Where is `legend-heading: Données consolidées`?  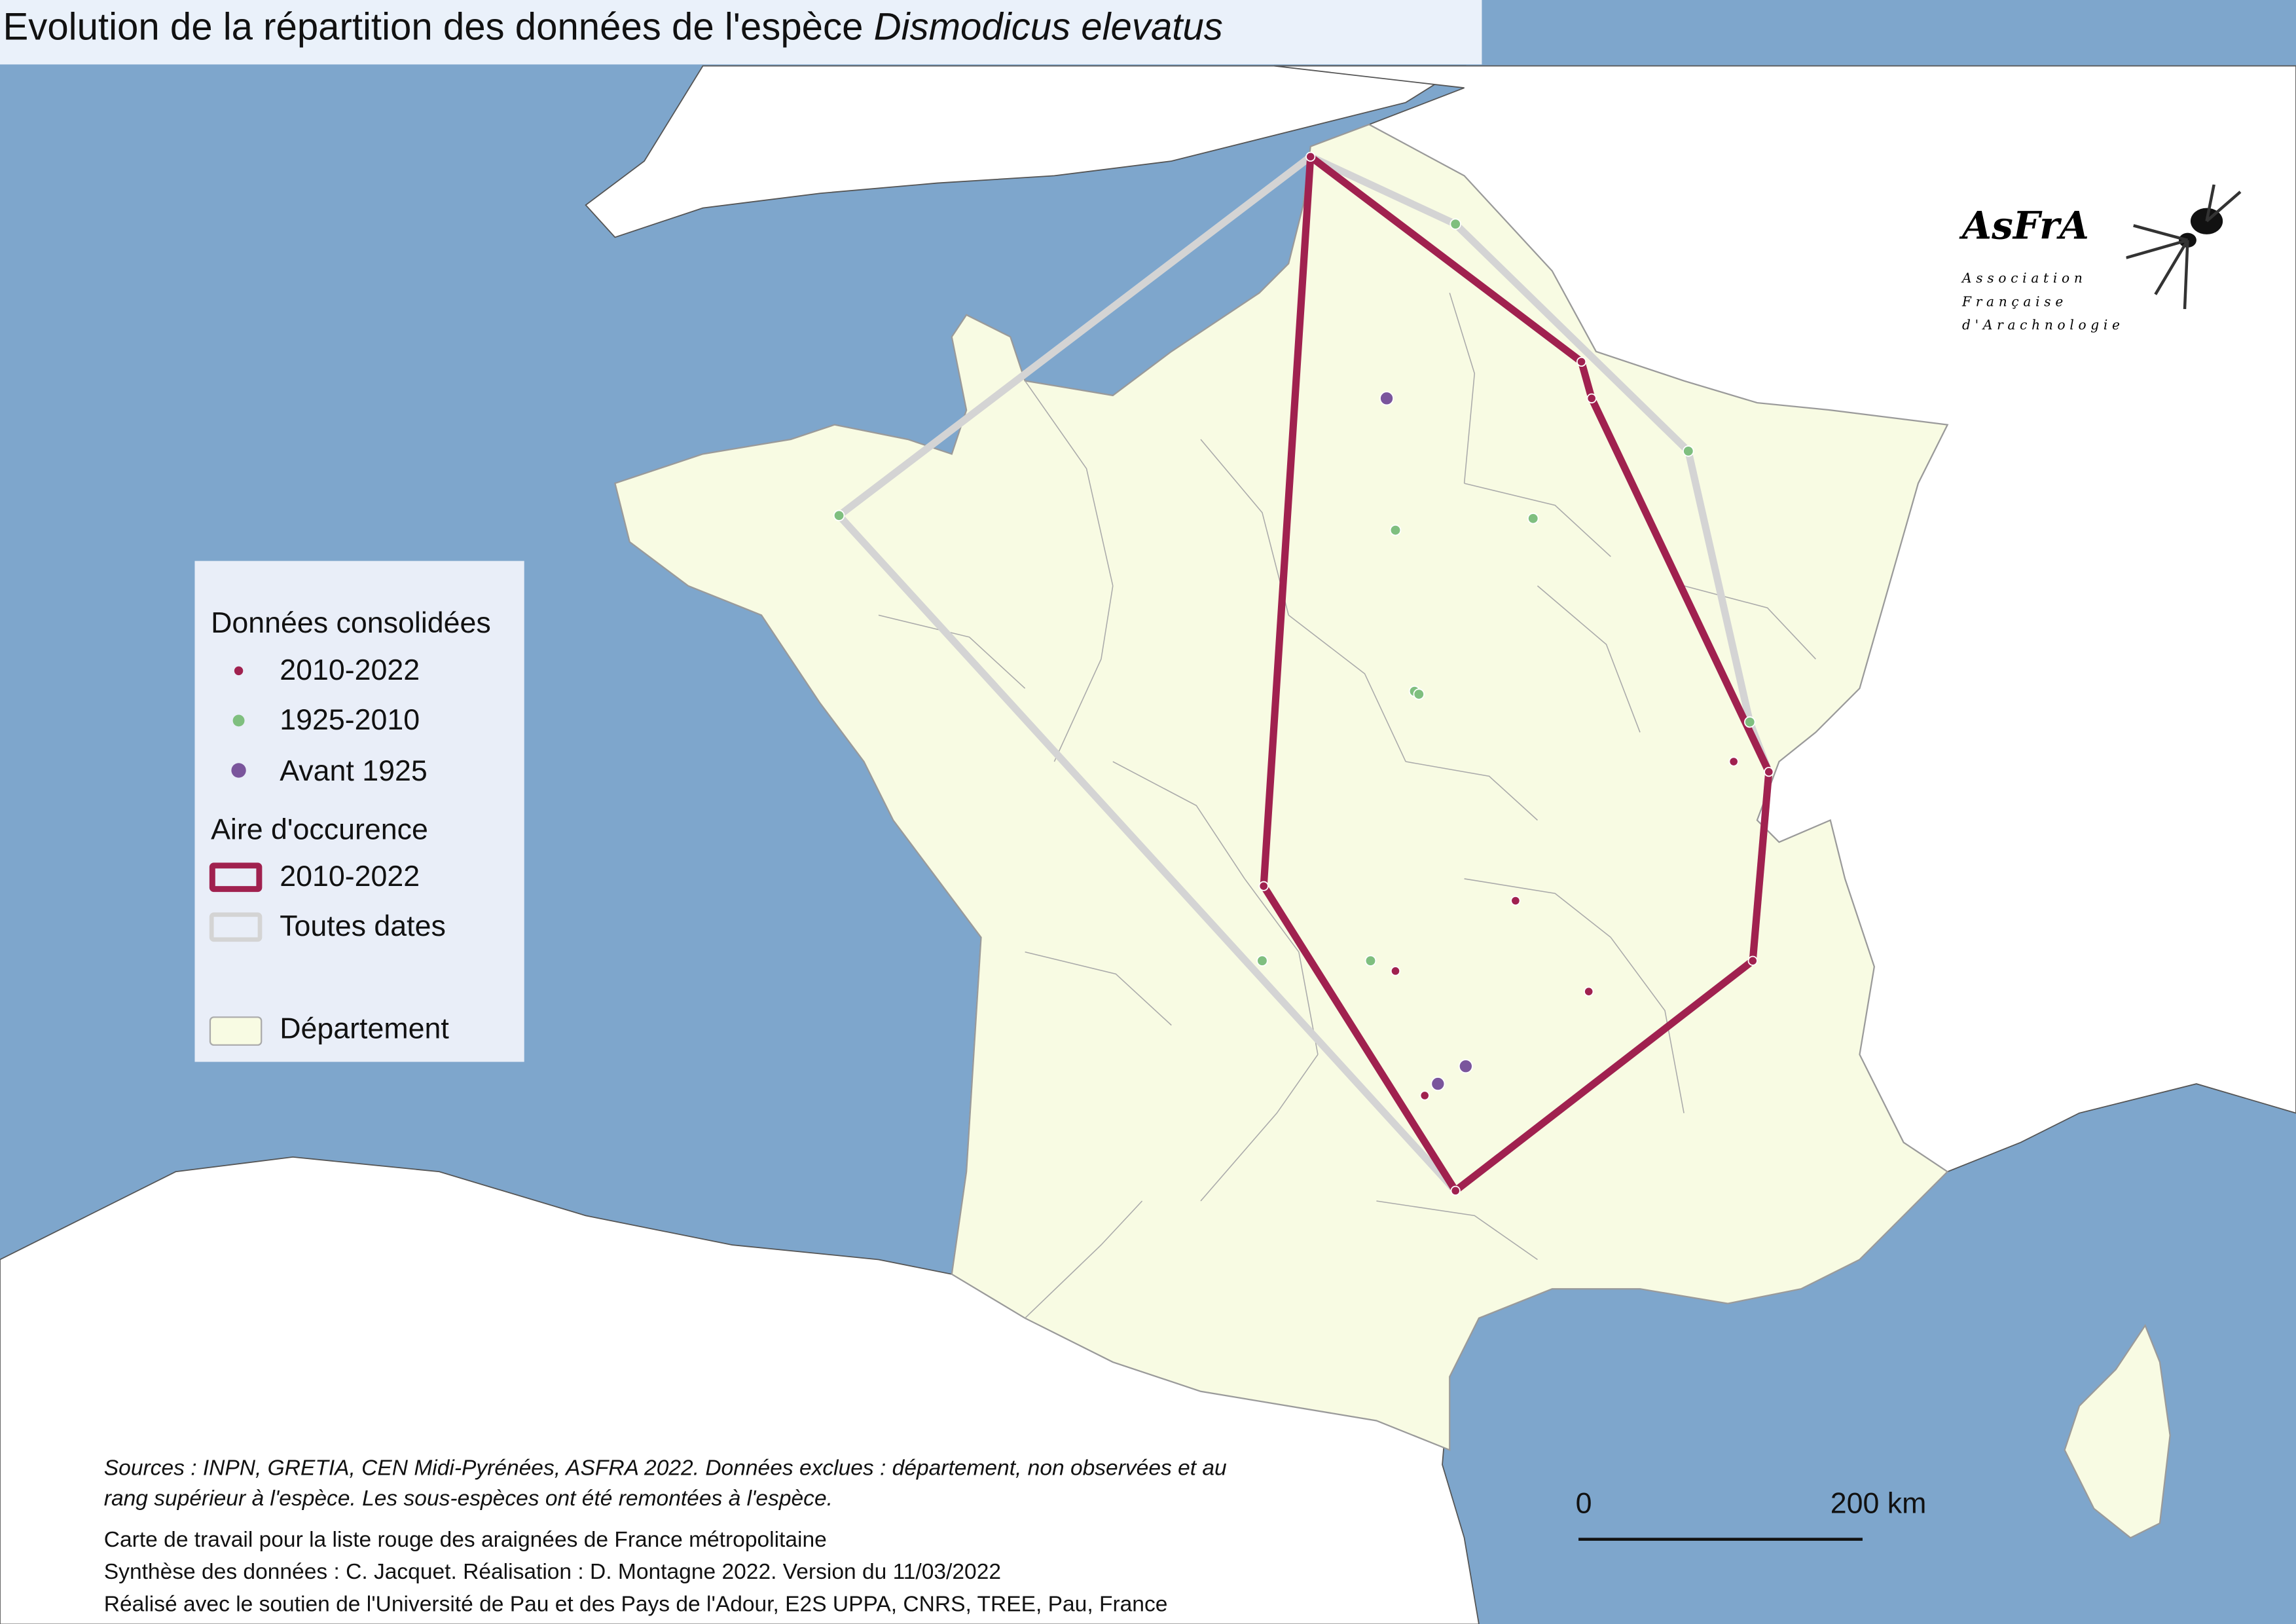 legend-heading: Données consolidées is located at coordinates (351, 624).